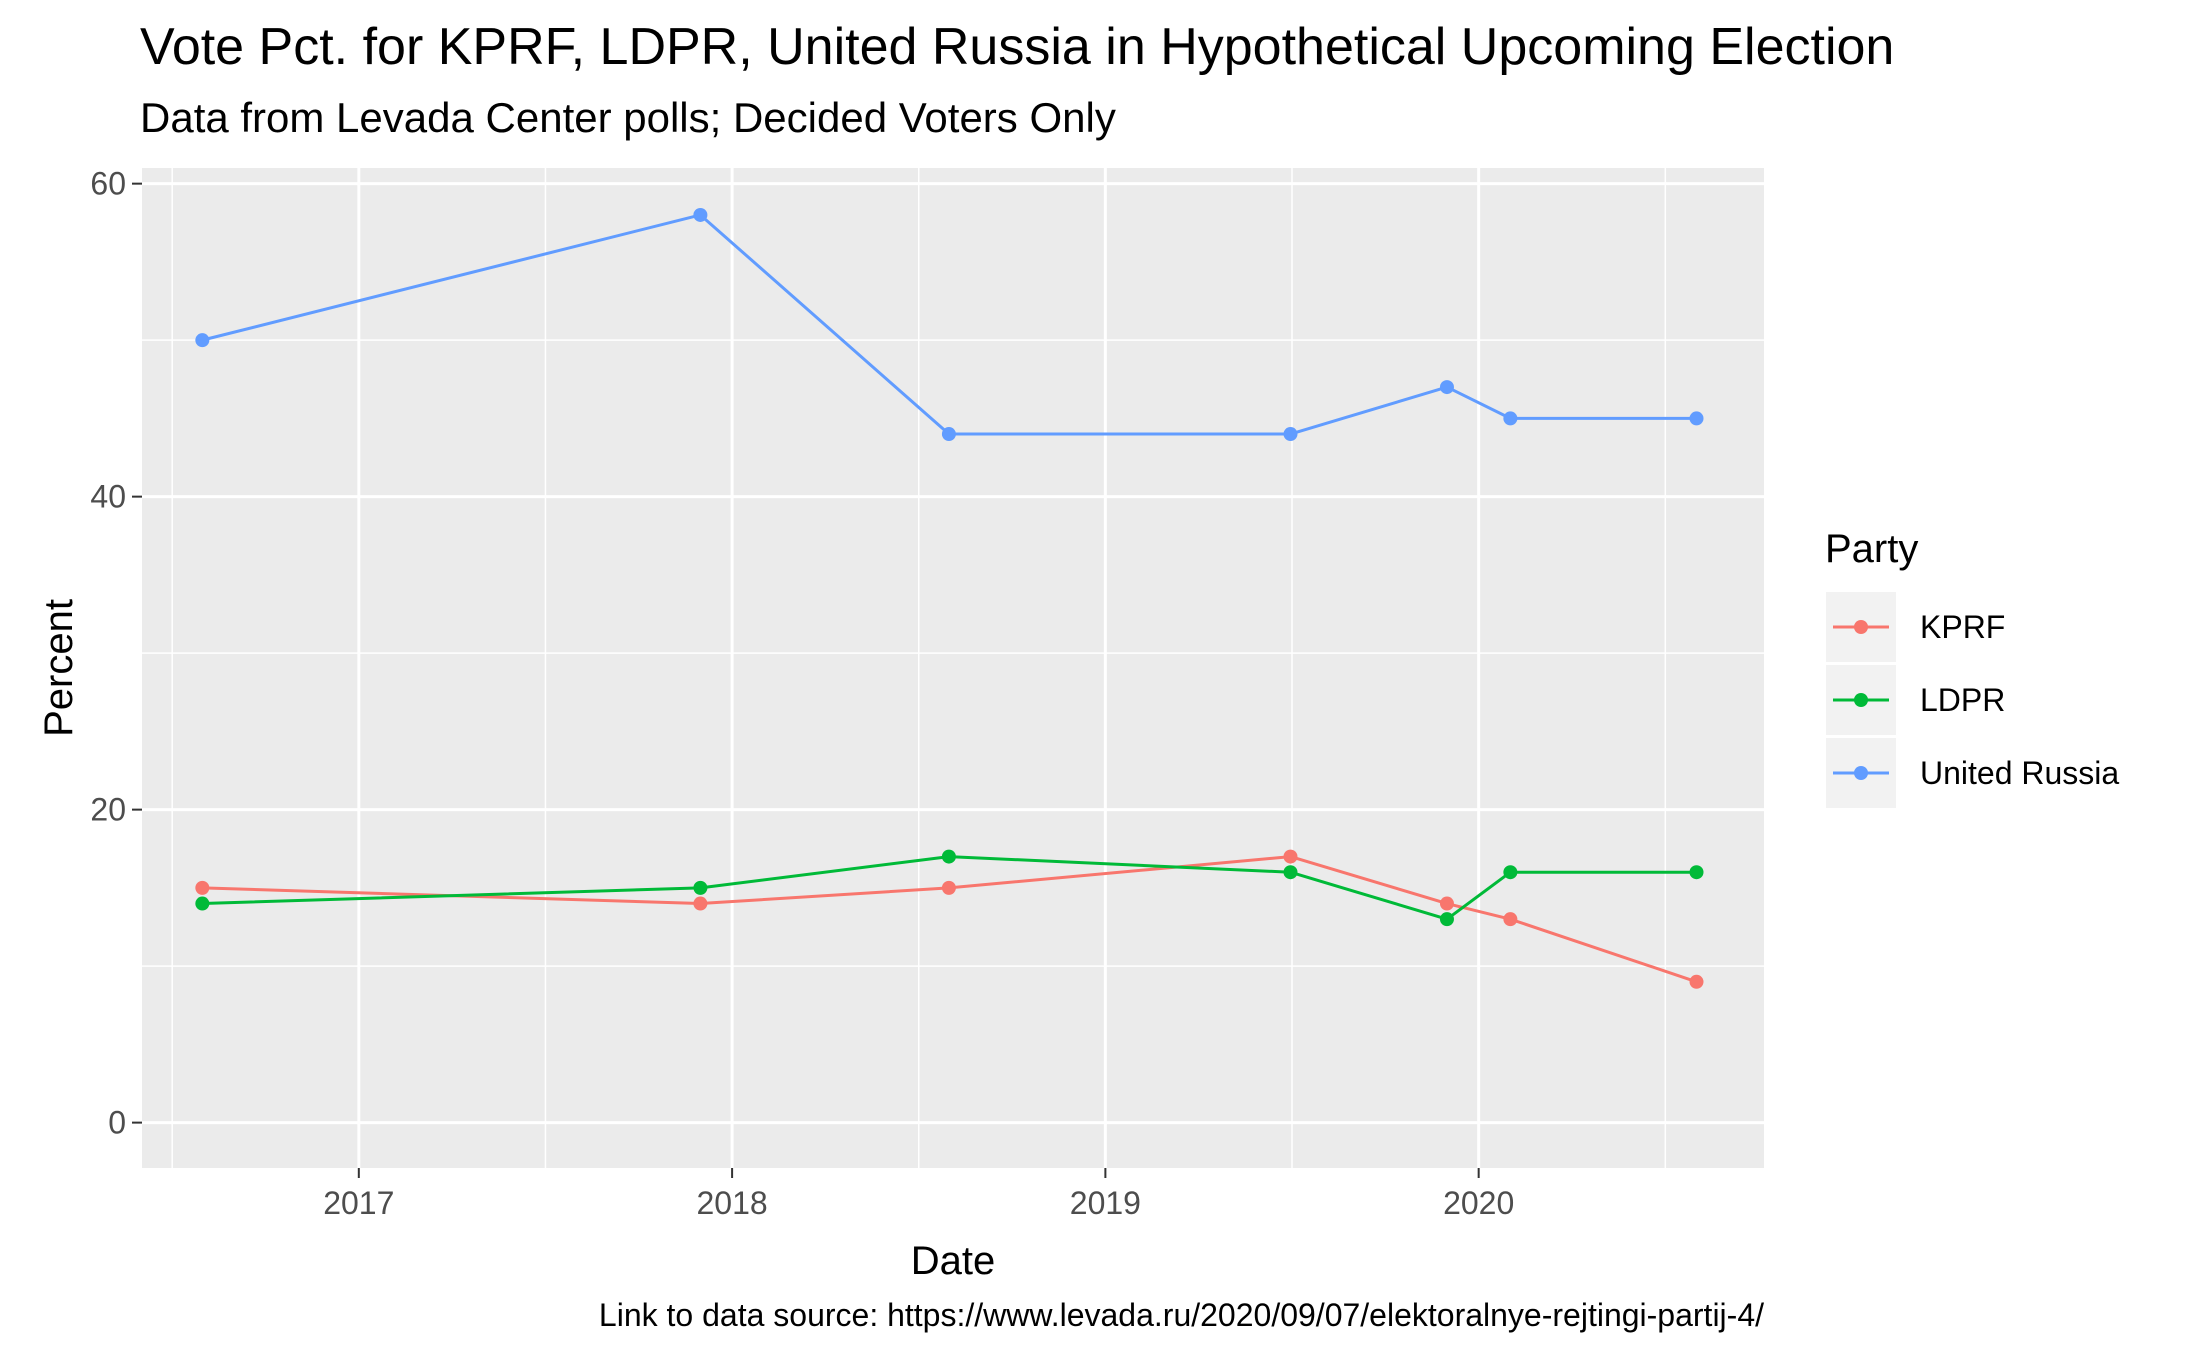 The image size is (2187, 1350). Describe the element at coordinates (1915, 627) in the screenshot. I see `legend-item-kprf: KPRF` at that location.